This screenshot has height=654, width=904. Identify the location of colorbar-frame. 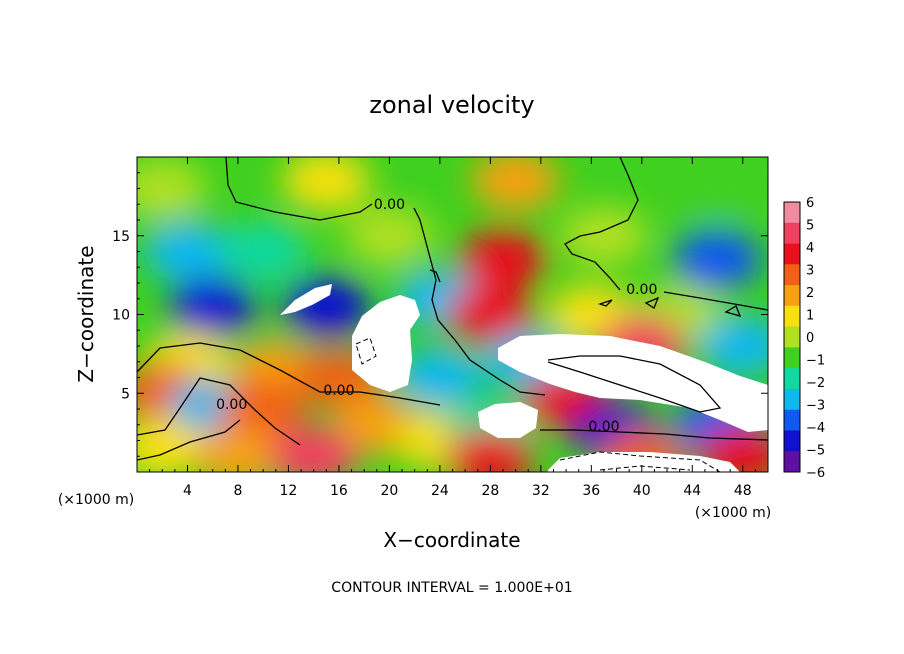
(792, 337).